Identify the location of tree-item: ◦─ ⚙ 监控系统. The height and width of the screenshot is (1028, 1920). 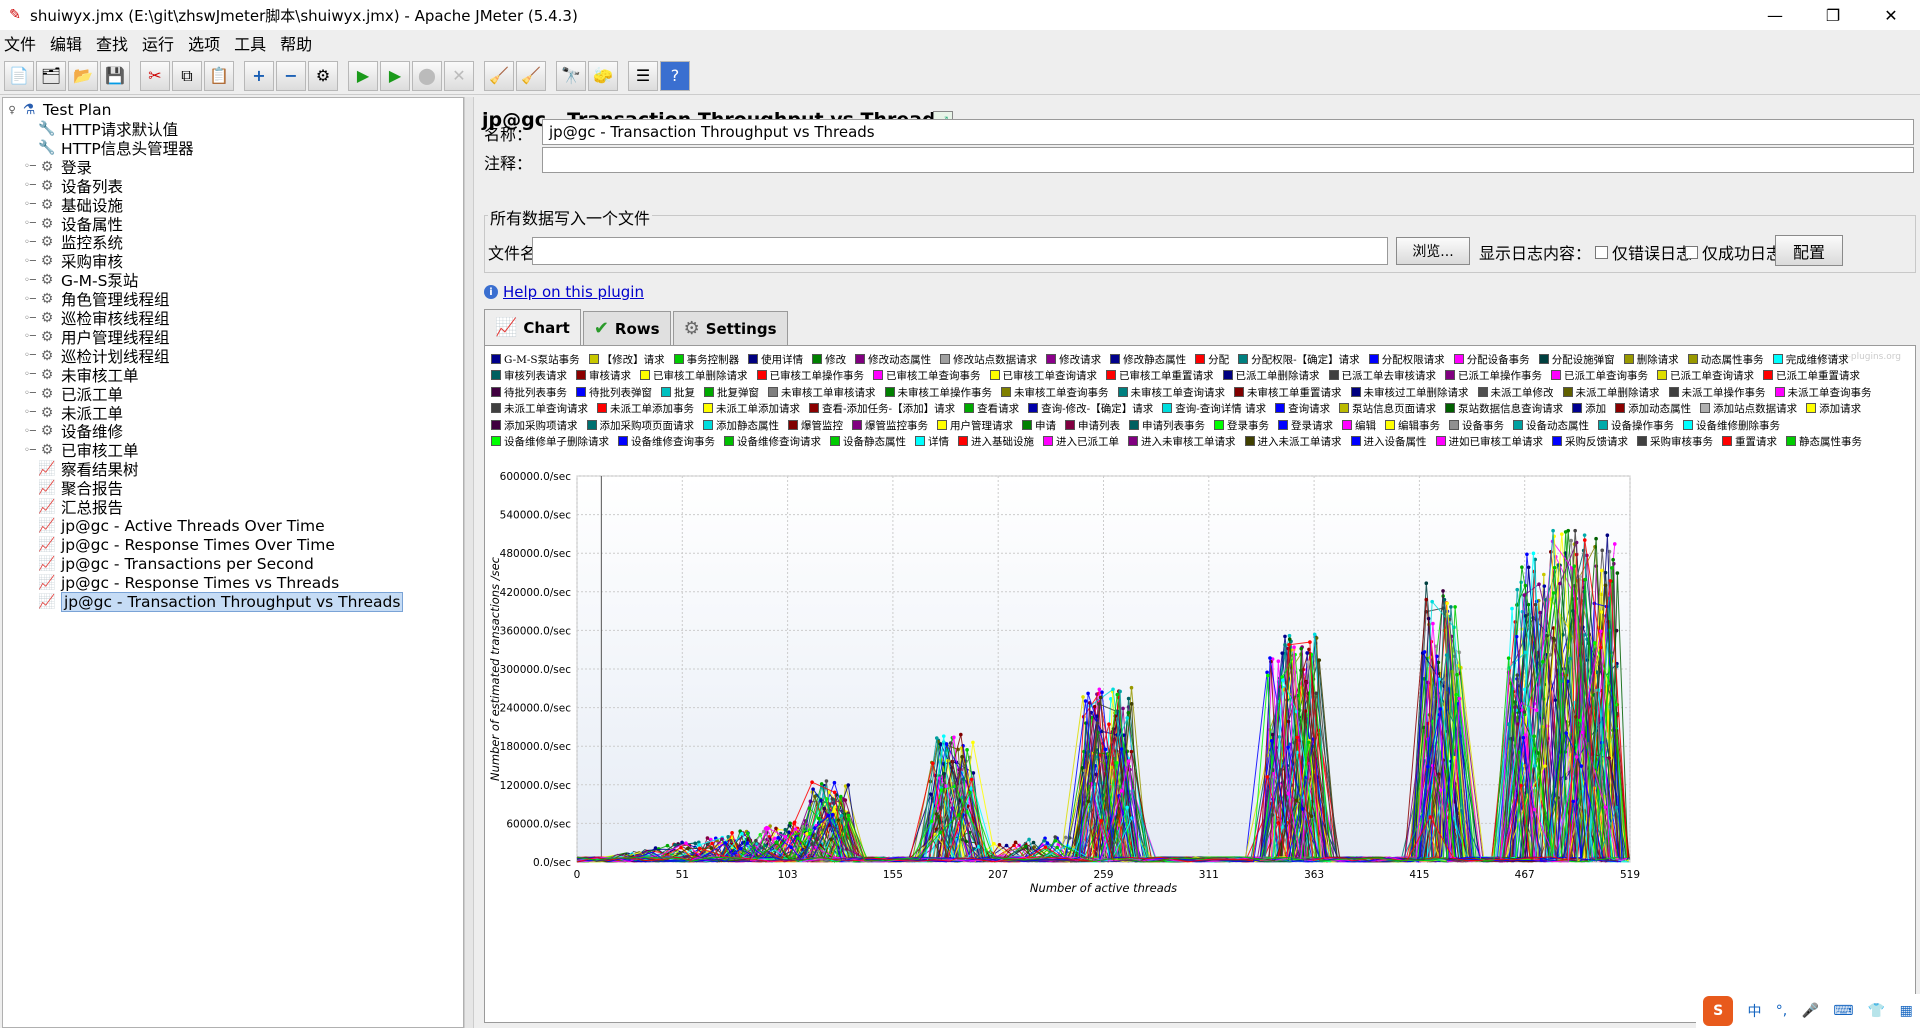
(73, 242).